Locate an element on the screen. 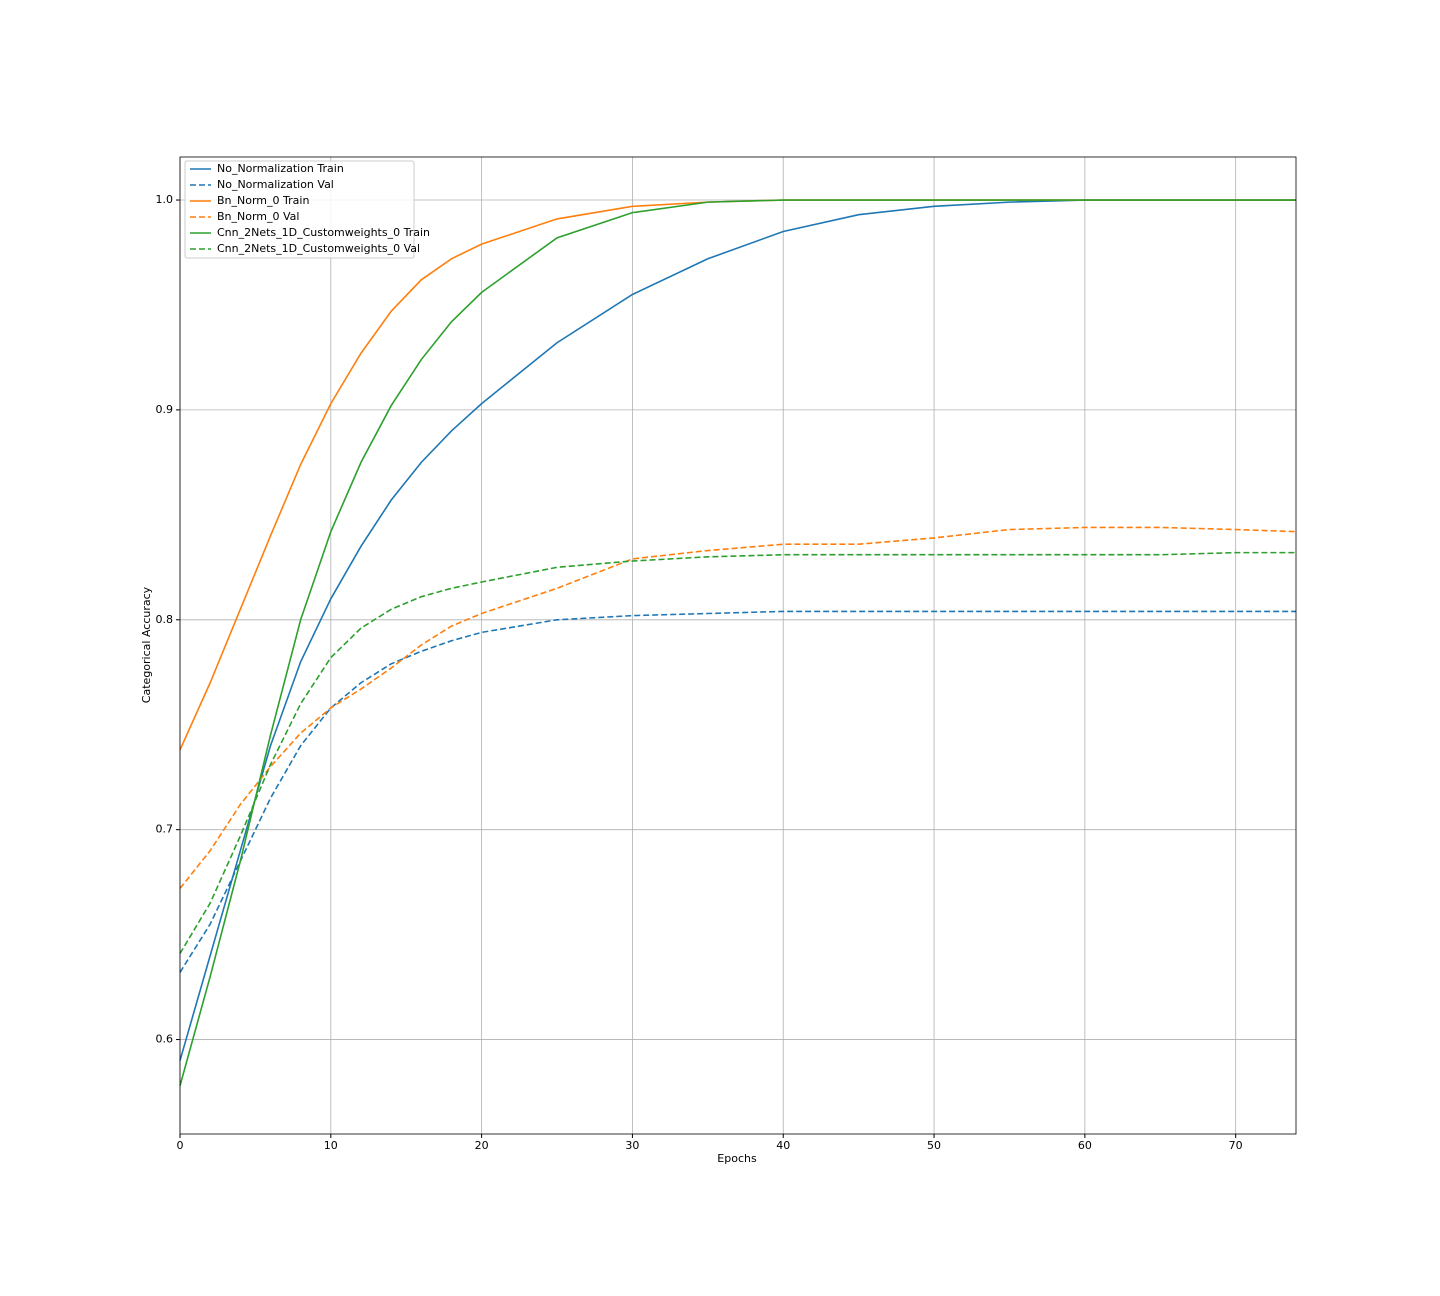 This screenshot has width=1440, height=1296. x-tick-label: 0 is located at coordinates (180, 1145).